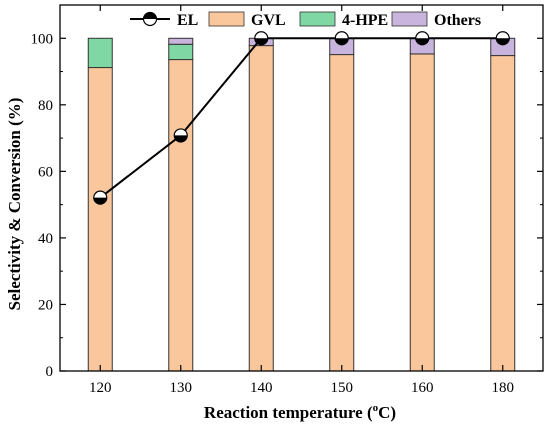 The width and height of the screenshot is (550, 427). What do you see at coordinates (45, 172) in the screenshot?
I see `y-tick-label: 60` at bounding box center [45, 172].